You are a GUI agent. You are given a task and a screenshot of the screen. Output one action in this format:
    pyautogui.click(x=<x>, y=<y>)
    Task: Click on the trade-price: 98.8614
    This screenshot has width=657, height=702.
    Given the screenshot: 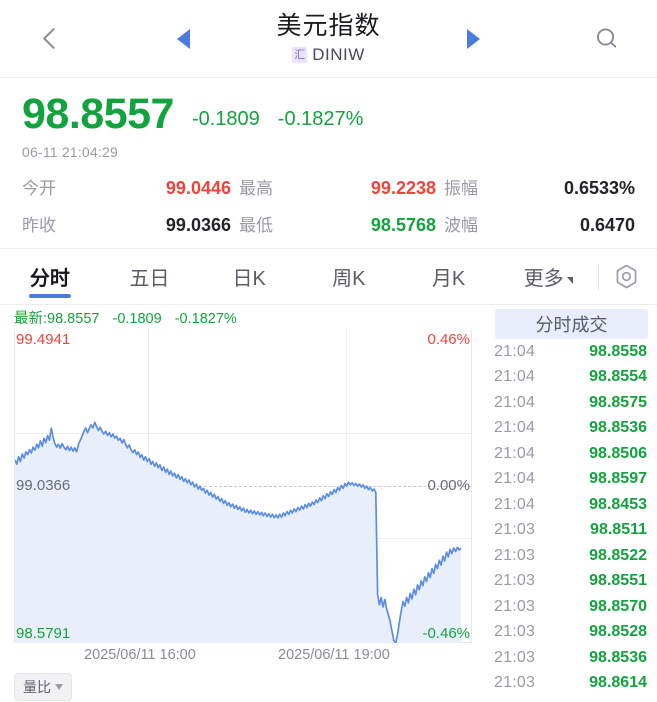 What is the action you would take?
    pyautogui.click(x=618, y=683)
    